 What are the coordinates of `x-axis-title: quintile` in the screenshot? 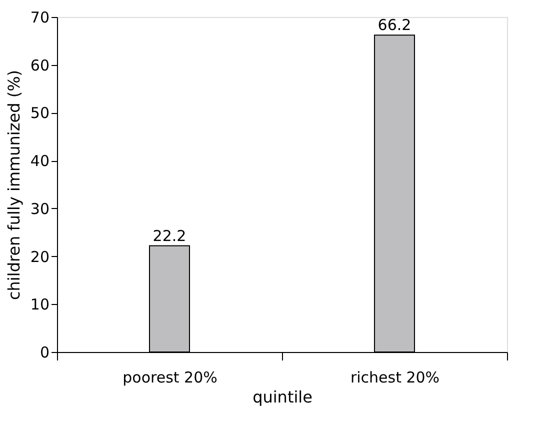 It's located at (282, 397).